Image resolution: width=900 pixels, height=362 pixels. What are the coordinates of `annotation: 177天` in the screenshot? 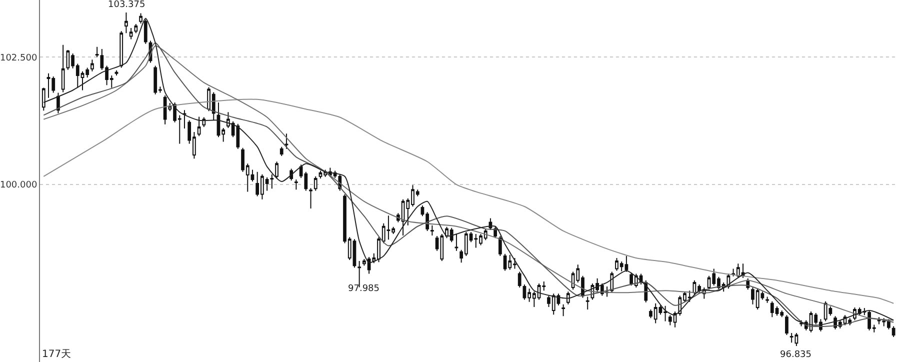 It's located at (57, 354).